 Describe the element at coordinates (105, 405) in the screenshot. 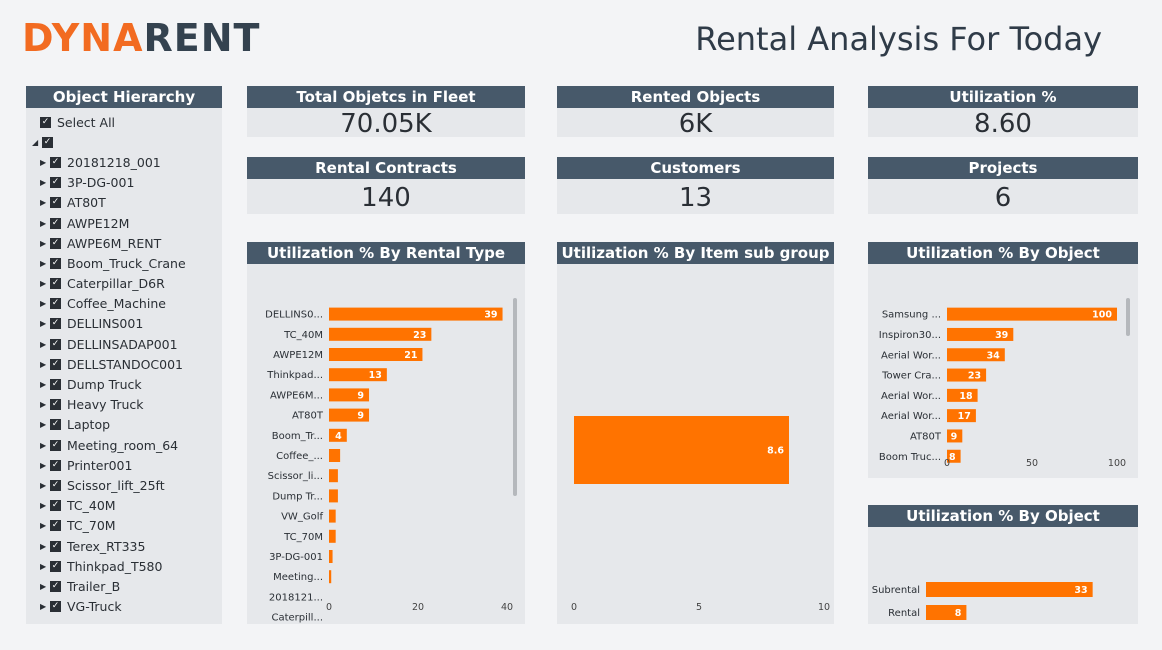

I see `hierarchy-item-label: Heavy Truck` at that location.